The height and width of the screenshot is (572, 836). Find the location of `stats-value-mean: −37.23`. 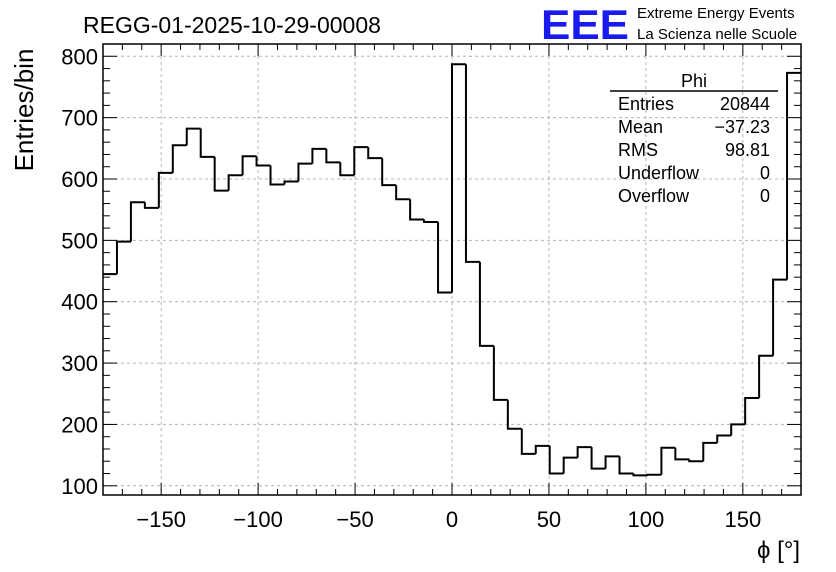

stats-value-mean: −37.23 is located at coordinates (742, 127).